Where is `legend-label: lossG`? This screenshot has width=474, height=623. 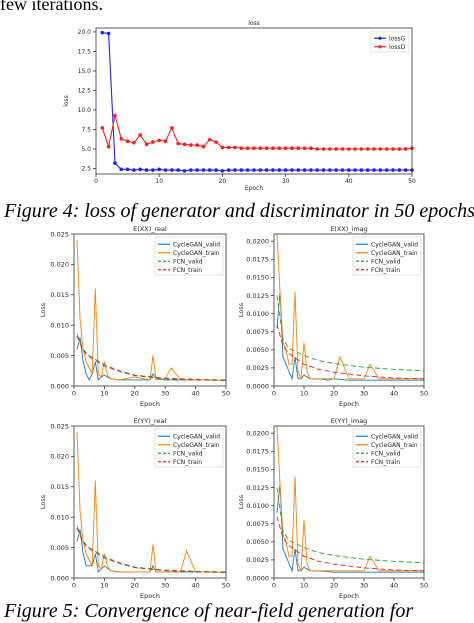
legend-label: lossG is located at coordinates (397, 38).